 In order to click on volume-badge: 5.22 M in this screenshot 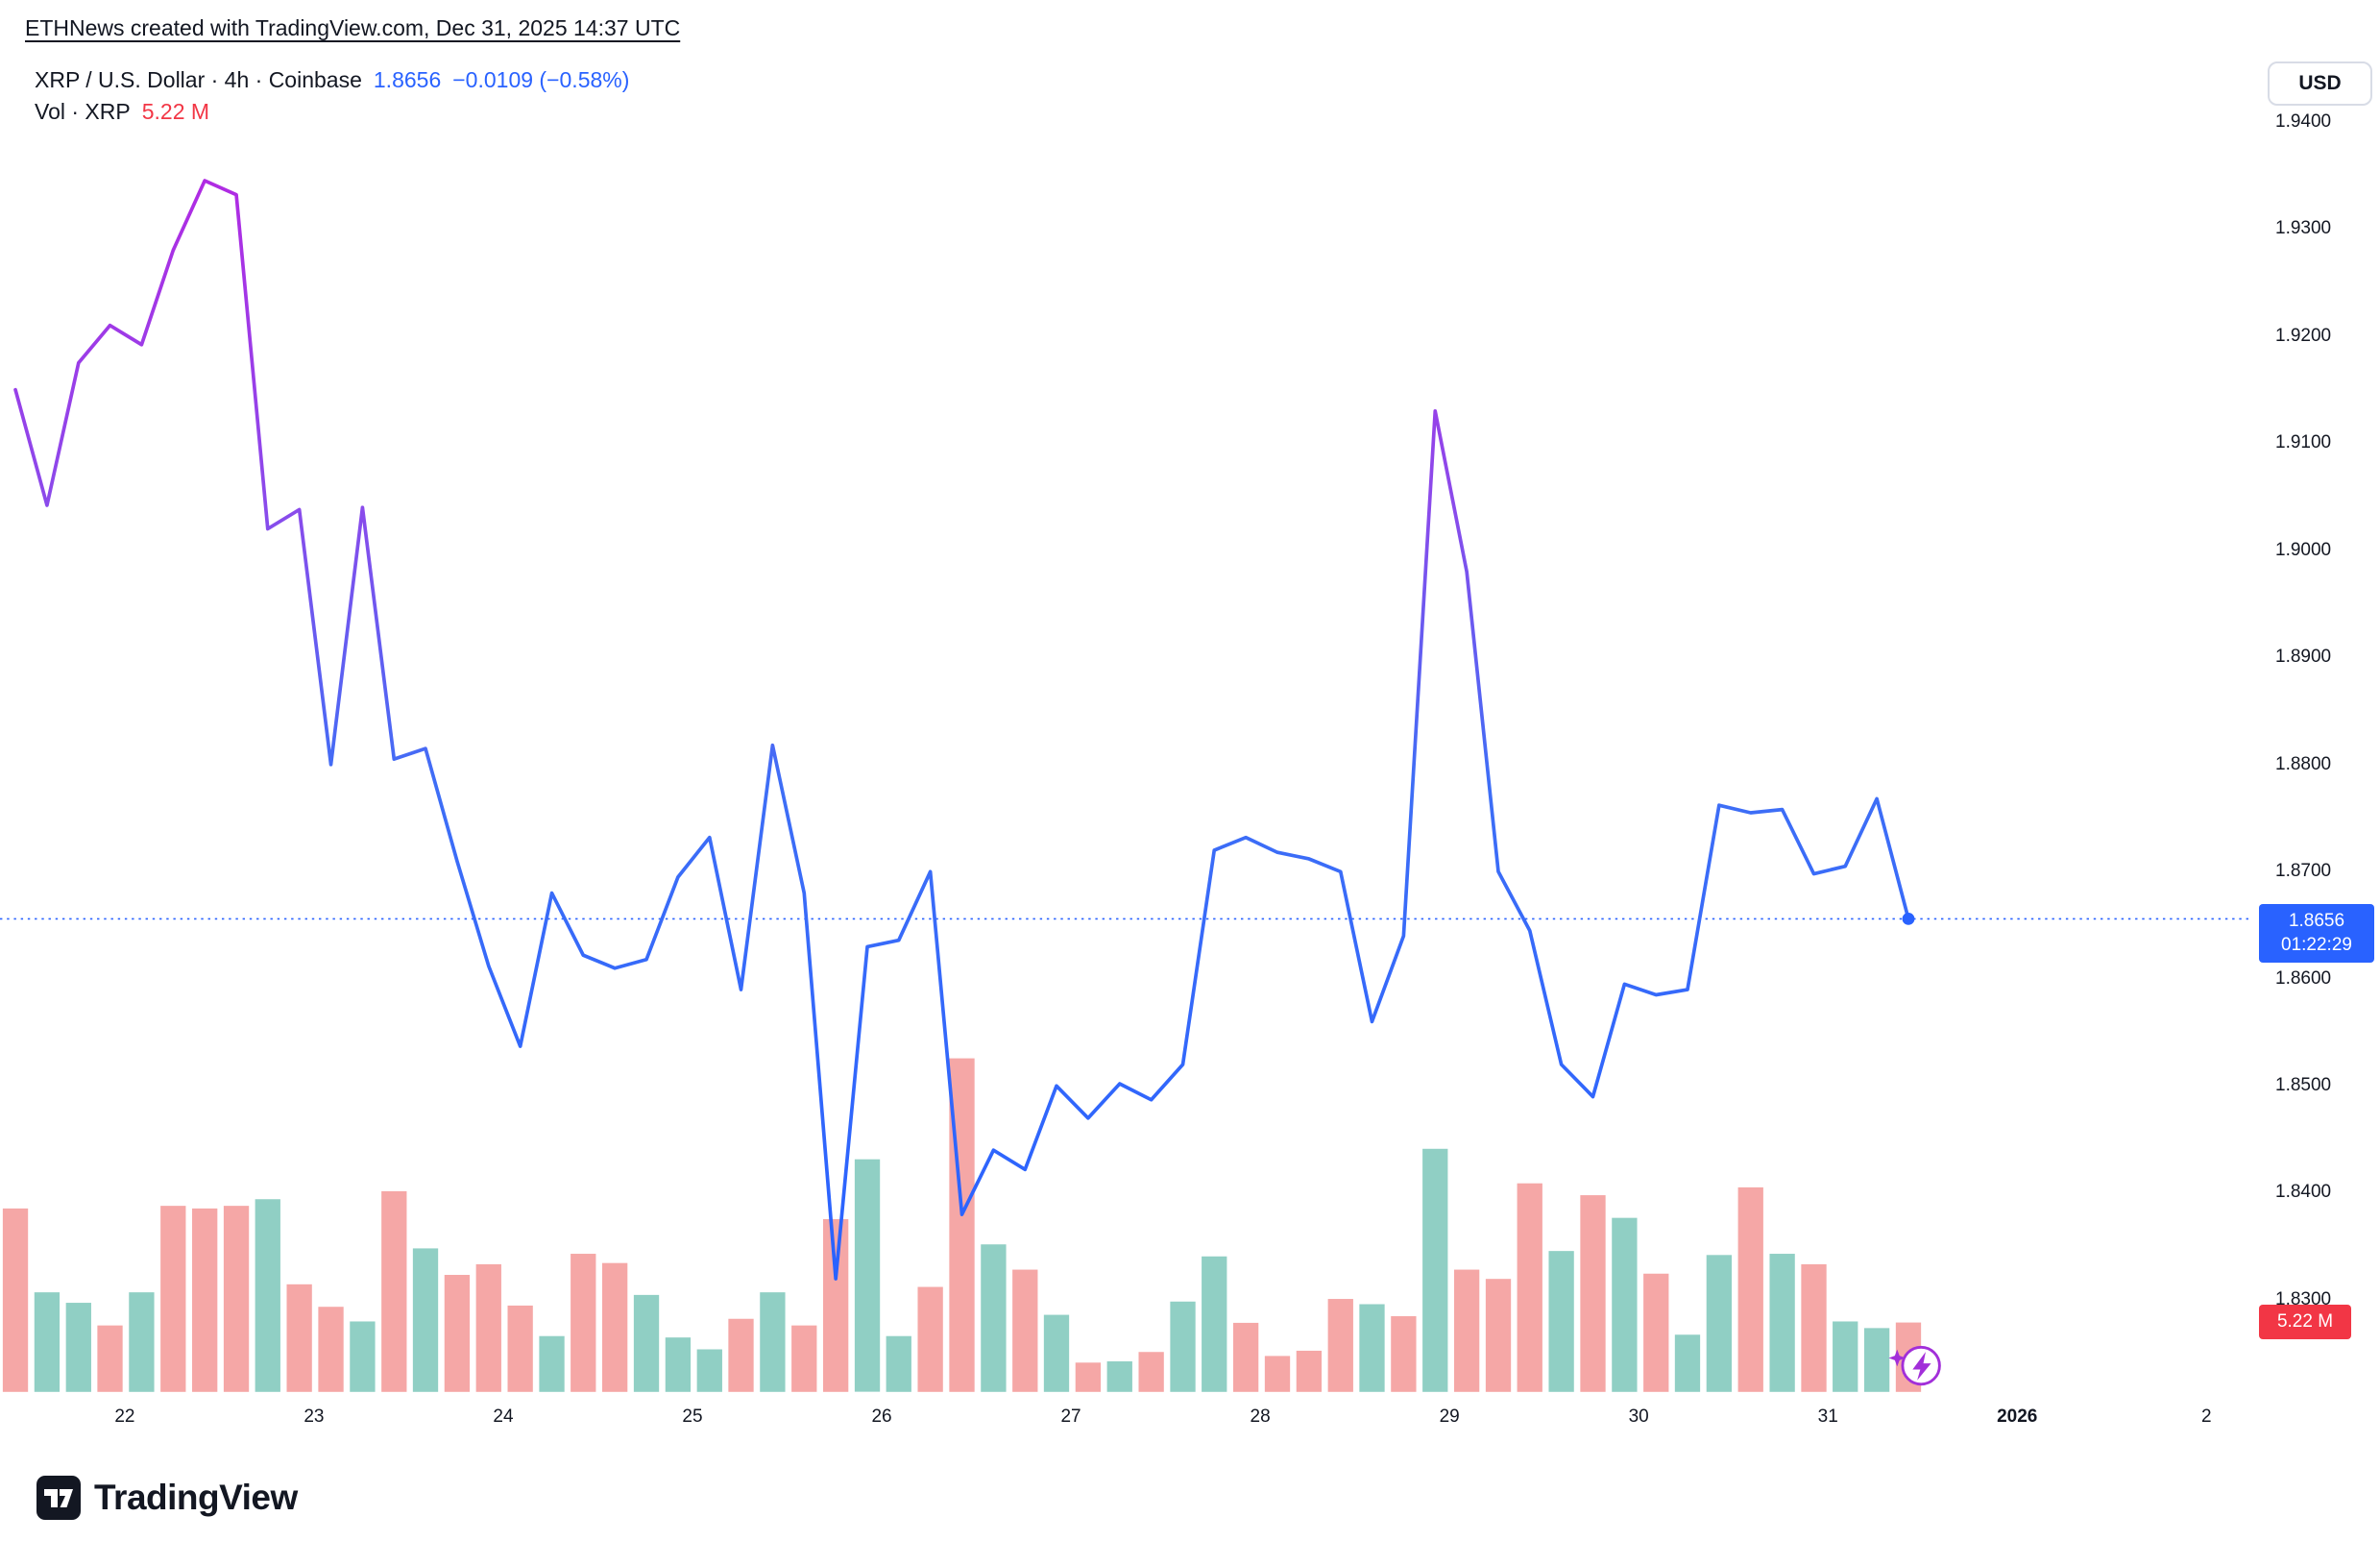, I will do `click(2305, 1323)`.